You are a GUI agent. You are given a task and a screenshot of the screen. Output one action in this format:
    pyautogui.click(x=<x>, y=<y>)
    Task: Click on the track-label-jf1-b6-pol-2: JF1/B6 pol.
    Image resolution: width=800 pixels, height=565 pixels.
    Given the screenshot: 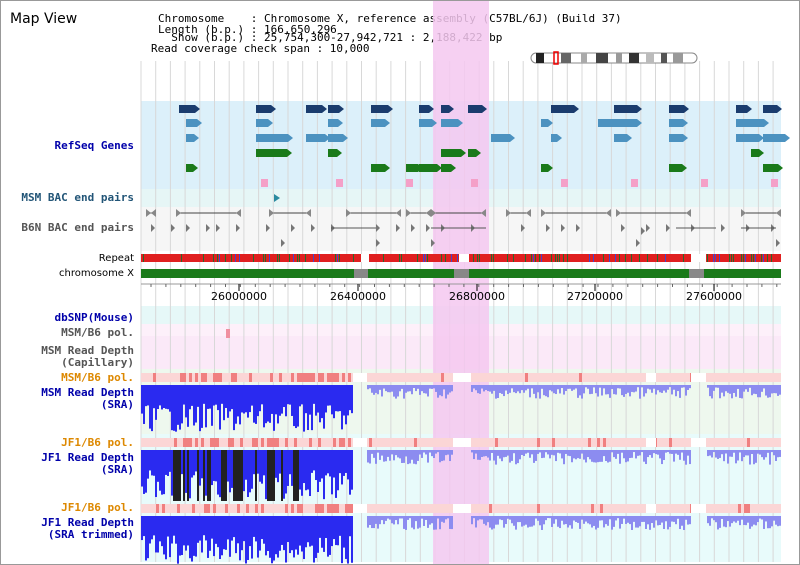 What is the action you would take?
    pyautogui.click(x=97, y=507)
    